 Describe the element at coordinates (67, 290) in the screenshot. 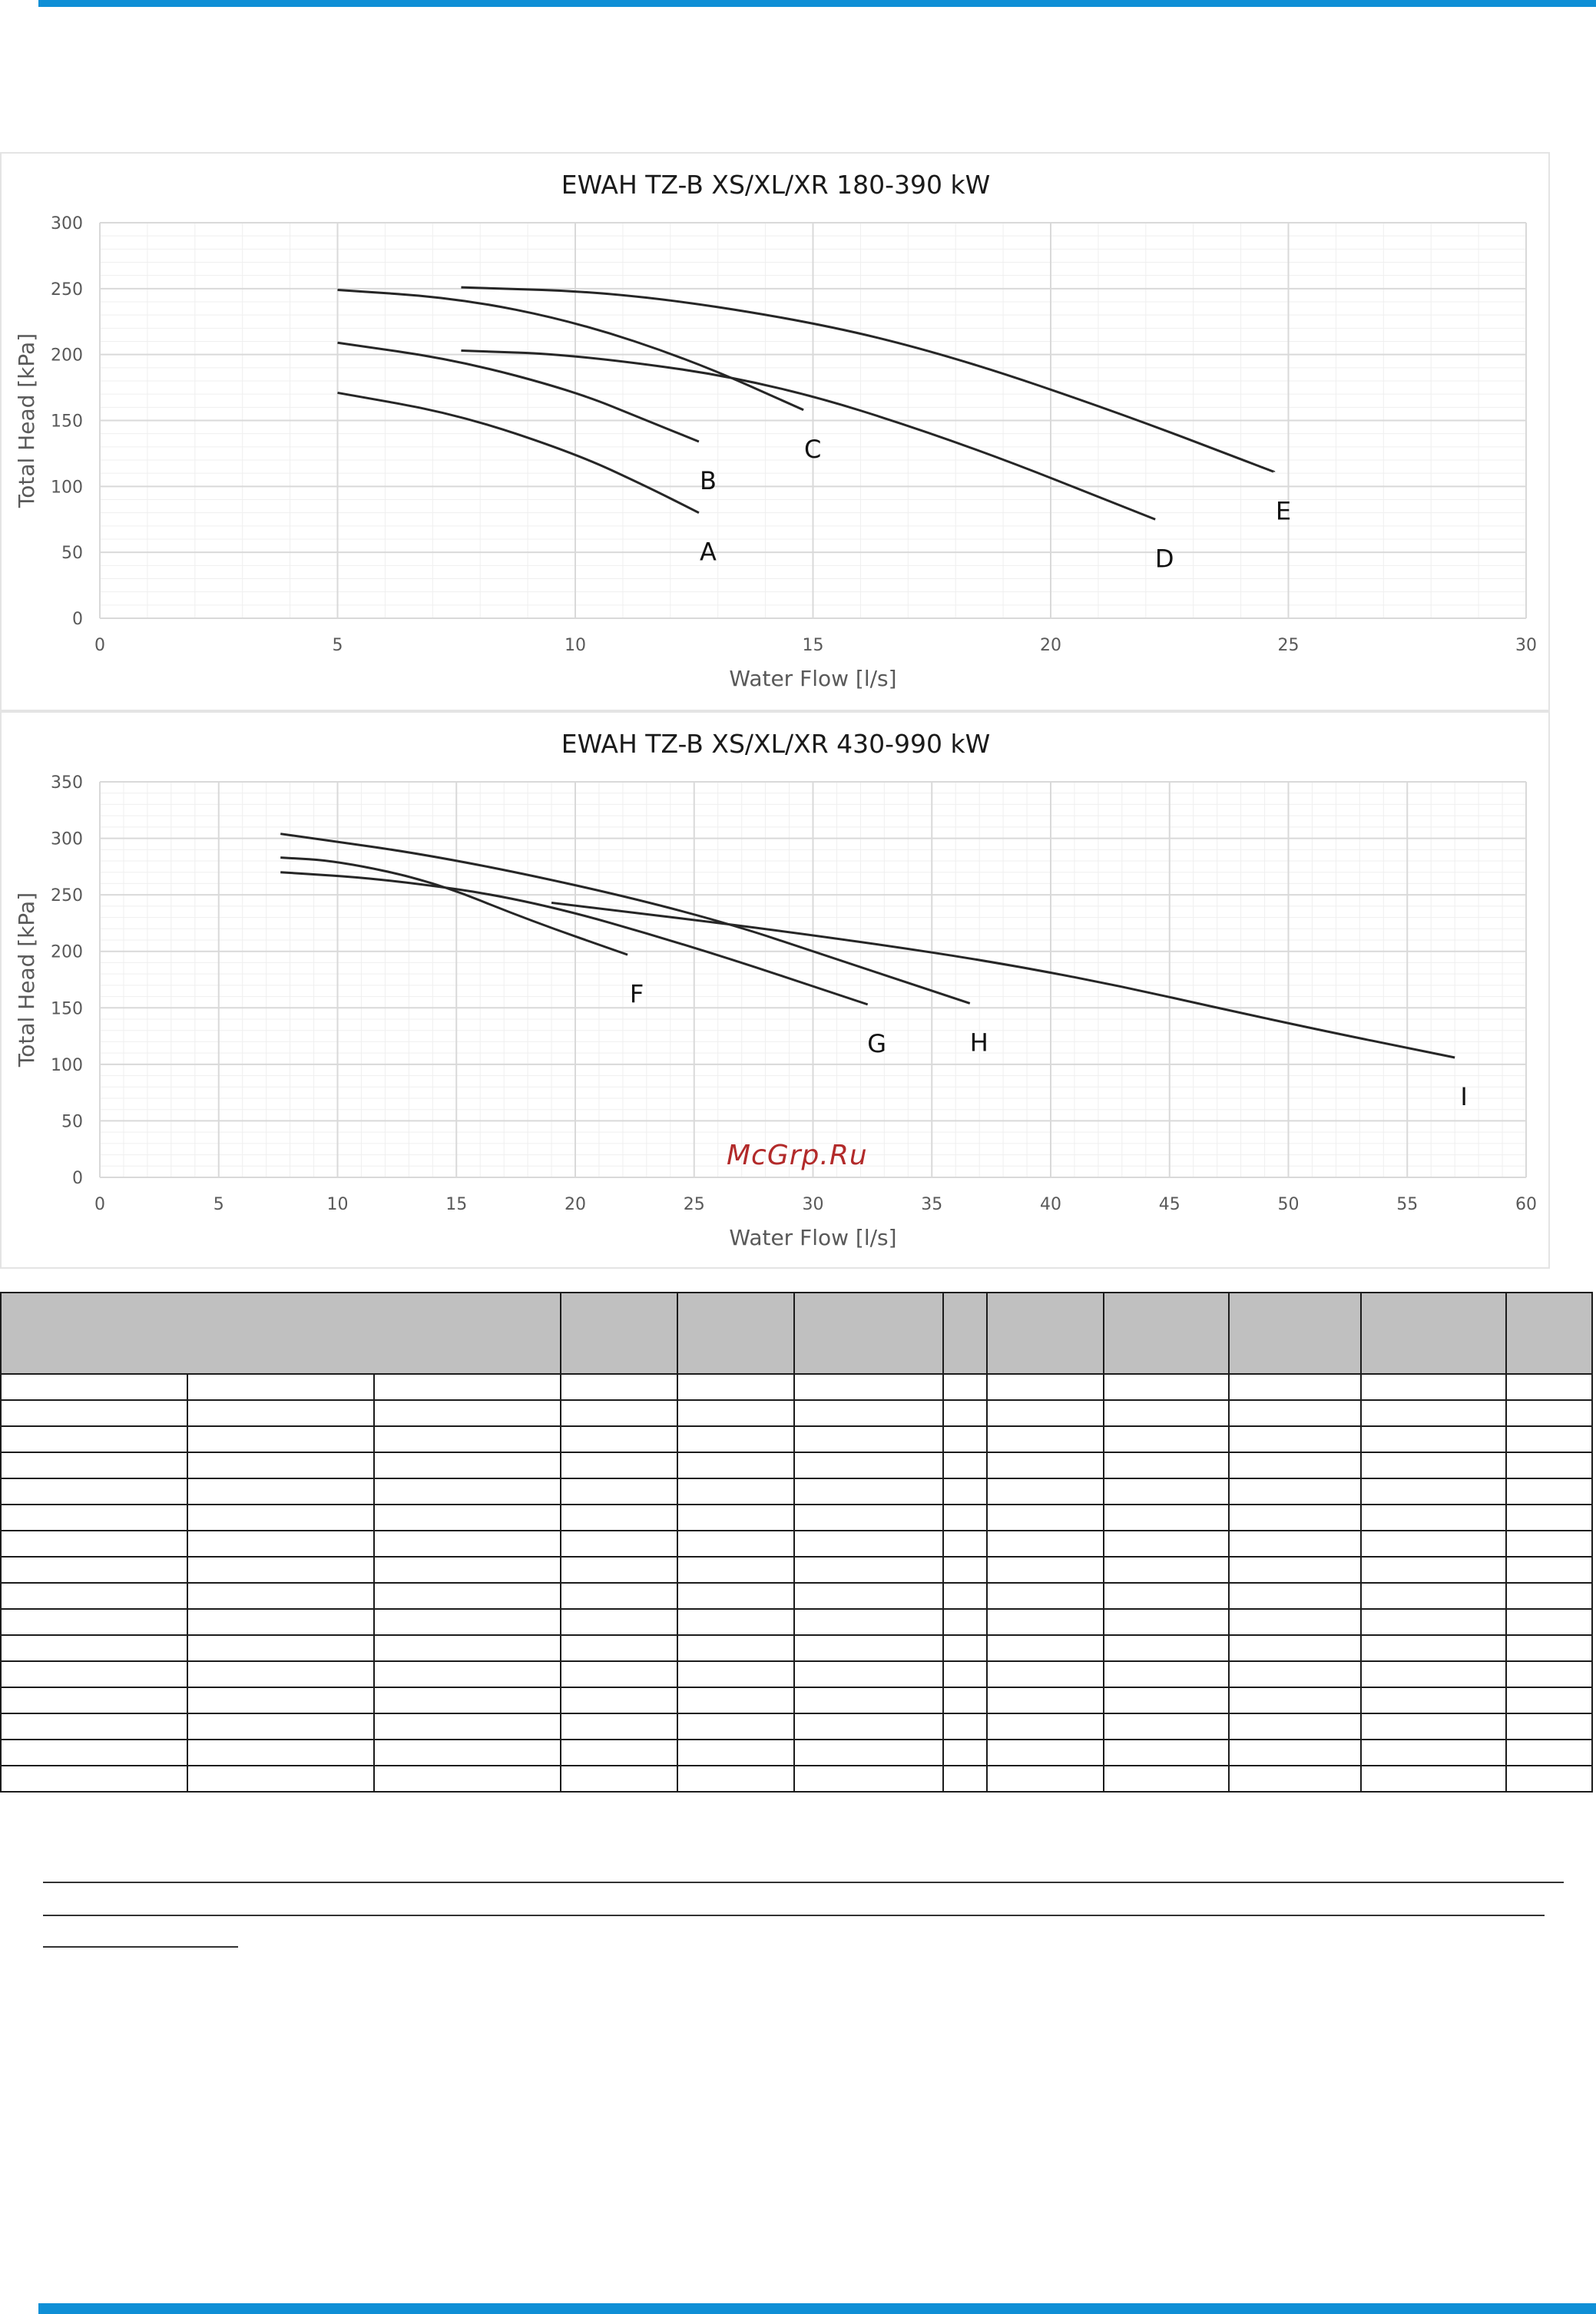

I see `chart-1-y-tick-label: 250` at that location.